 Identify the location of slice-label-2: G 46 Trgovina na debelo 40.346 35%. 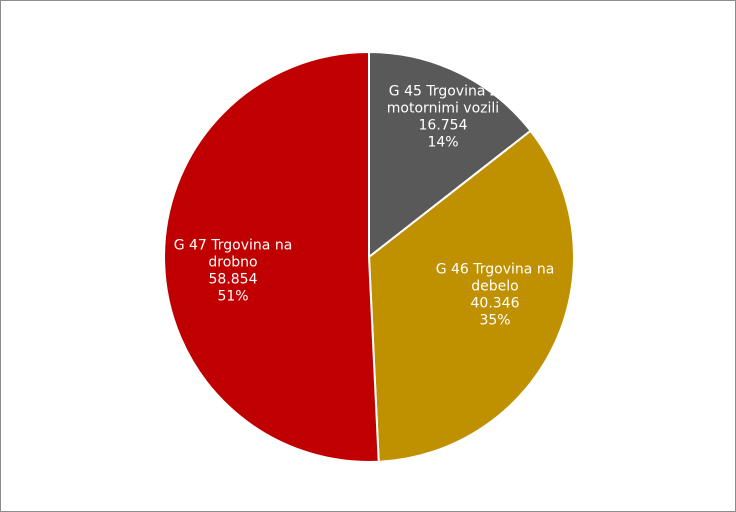
(495, 295).